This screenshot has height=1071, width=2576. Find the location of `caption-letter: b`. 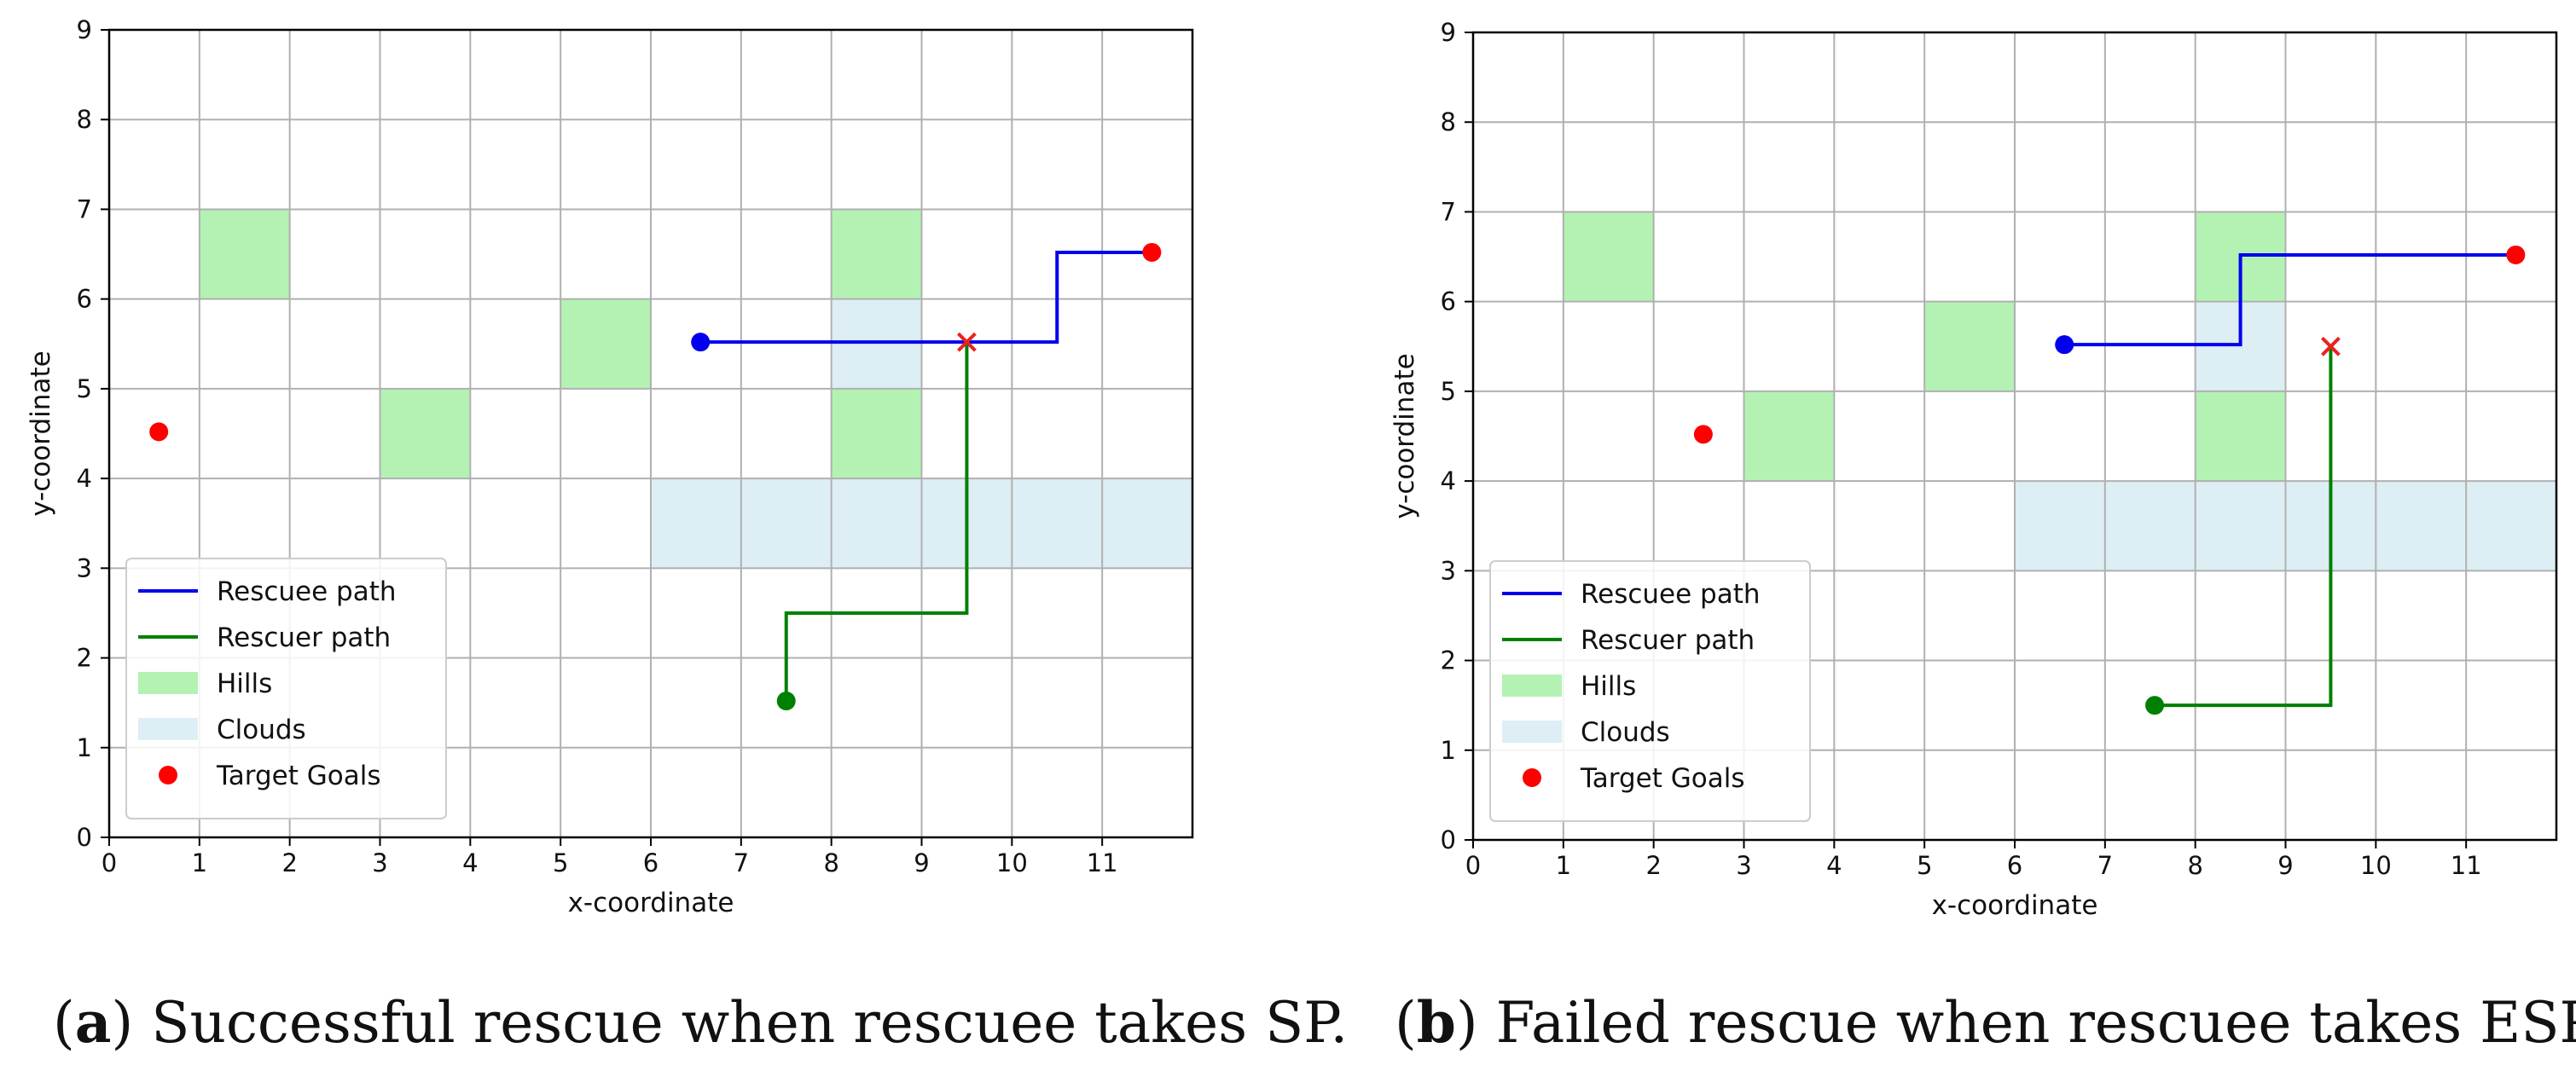

caption-letter: b is located at coordinates (1436, 1023).